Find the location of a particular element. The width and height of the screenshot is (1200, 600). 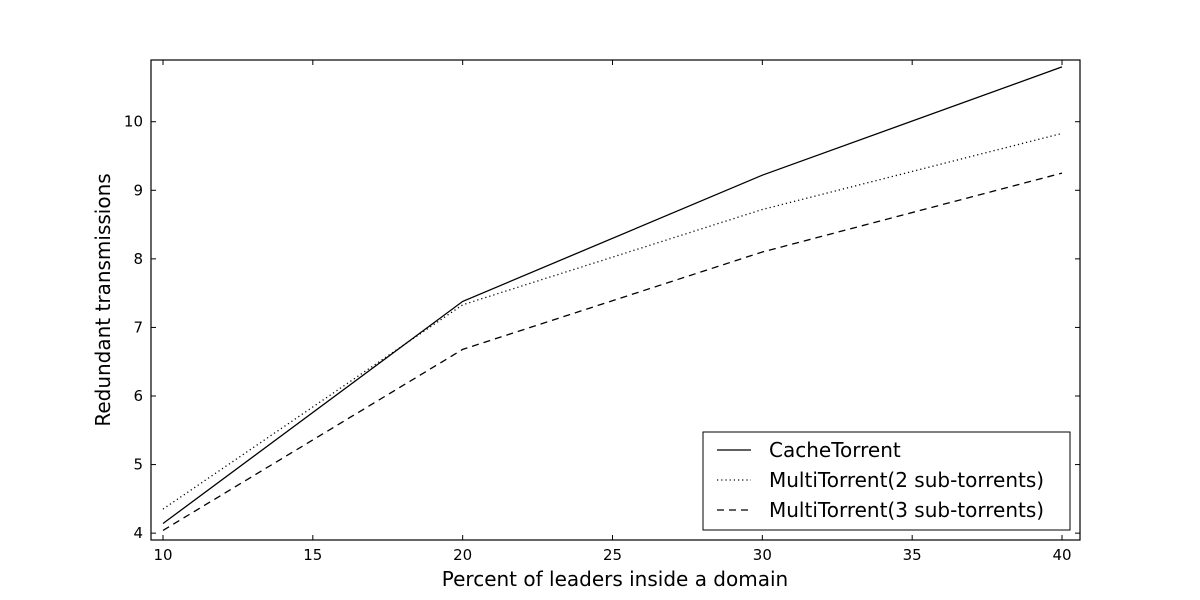

legend-label-2: MultiTorrent(2 sub-torrents) is located at coordinates (906, 480).